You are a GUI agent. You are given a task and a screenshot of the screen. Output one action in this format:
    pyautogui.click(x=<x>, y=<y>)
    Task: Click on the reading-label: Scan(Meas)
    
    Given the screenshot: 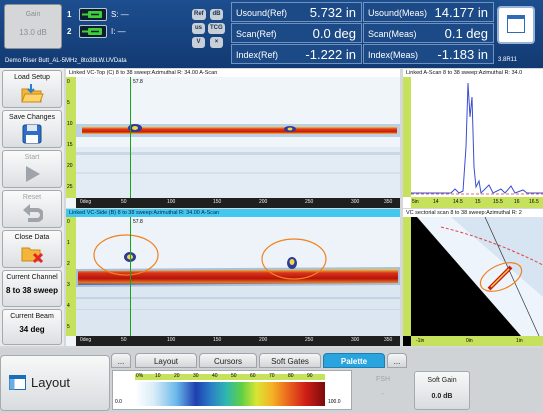 What is the action you would take?
    pyautogui.click(x=392, y=34)
    